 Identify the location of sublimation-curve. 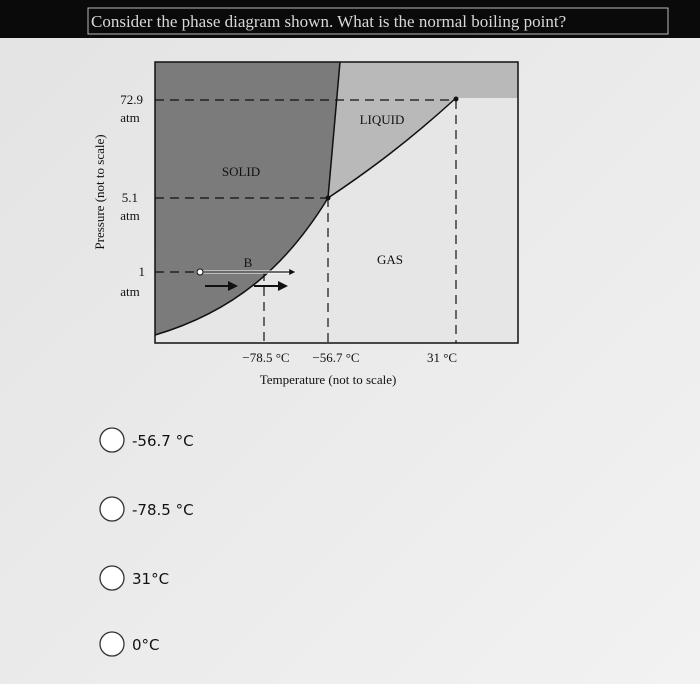
(241, 266).